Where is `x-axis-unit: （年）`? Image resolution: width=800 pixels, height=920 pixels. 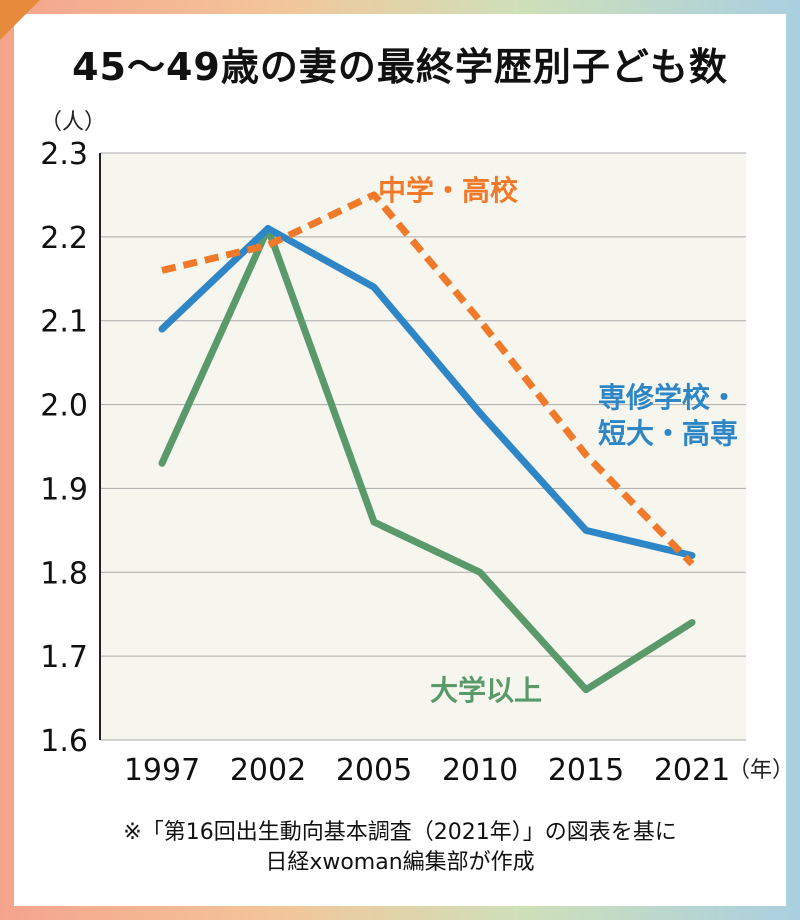 x-axis-unit: （年） is located at coordinates (761, 770).